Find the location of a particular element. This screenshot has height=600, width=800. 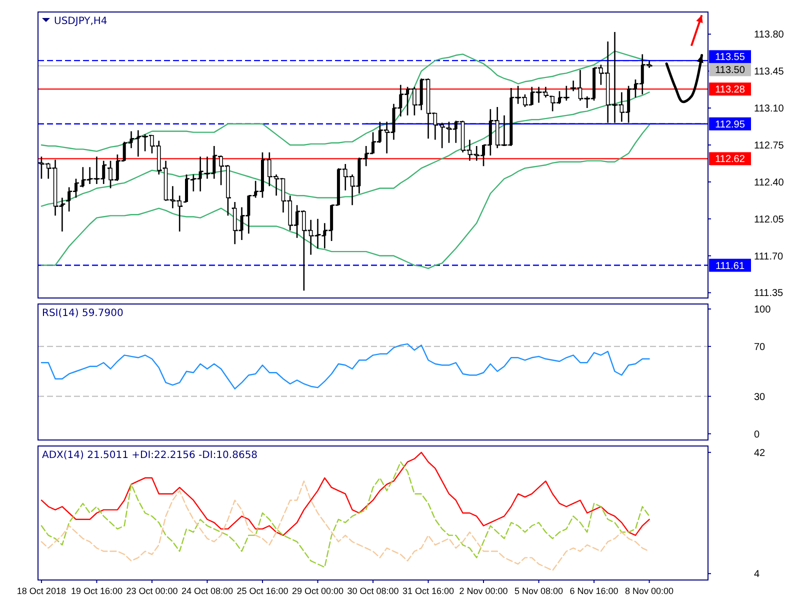

x-tick-label: 18 Oct 2018 is located at coordinates (41, 591).